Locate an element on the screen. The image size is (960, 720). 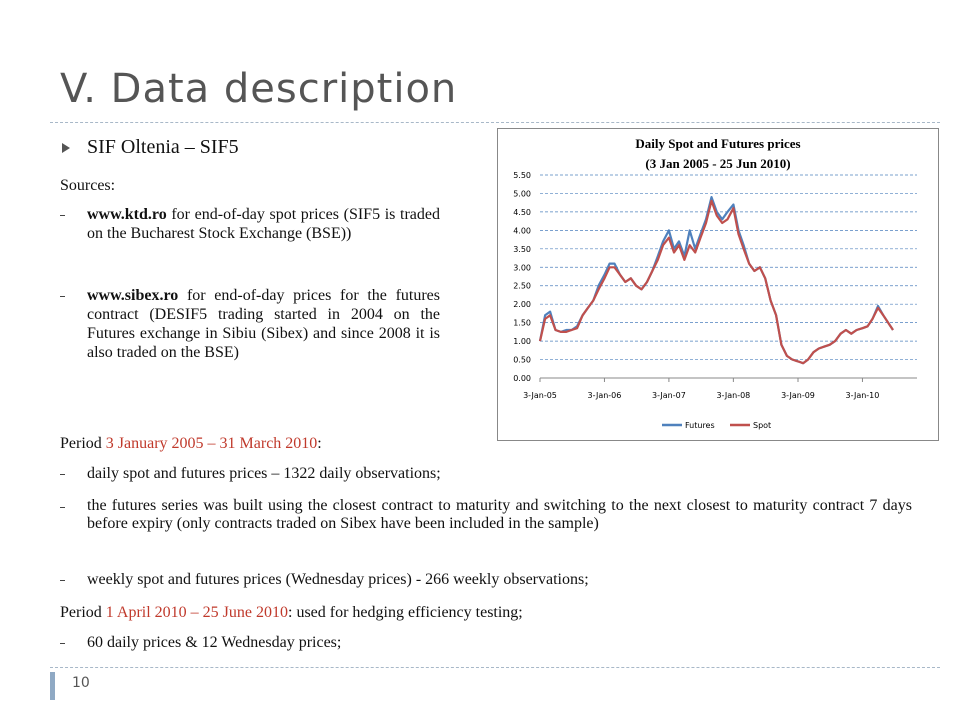
period-line: Period 3 January 2005 – 31 March 2010: is located at coordinates (191, 443).